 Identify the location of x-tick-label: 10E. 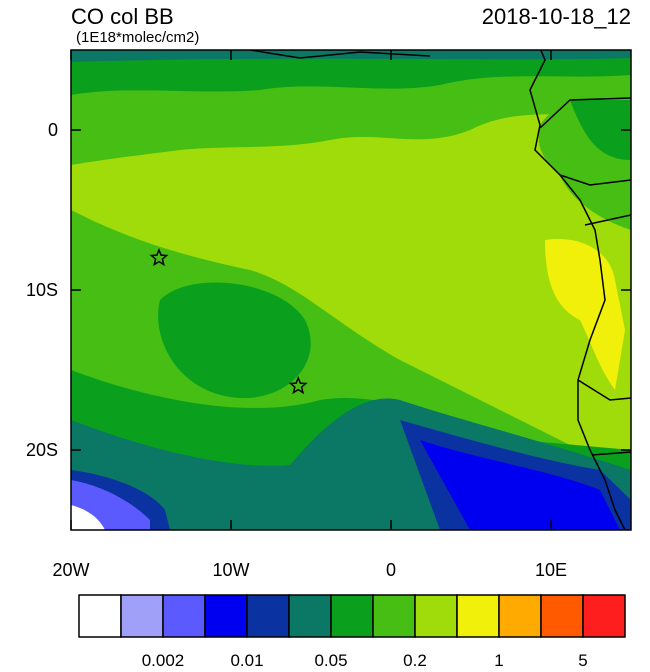
(551, 570).